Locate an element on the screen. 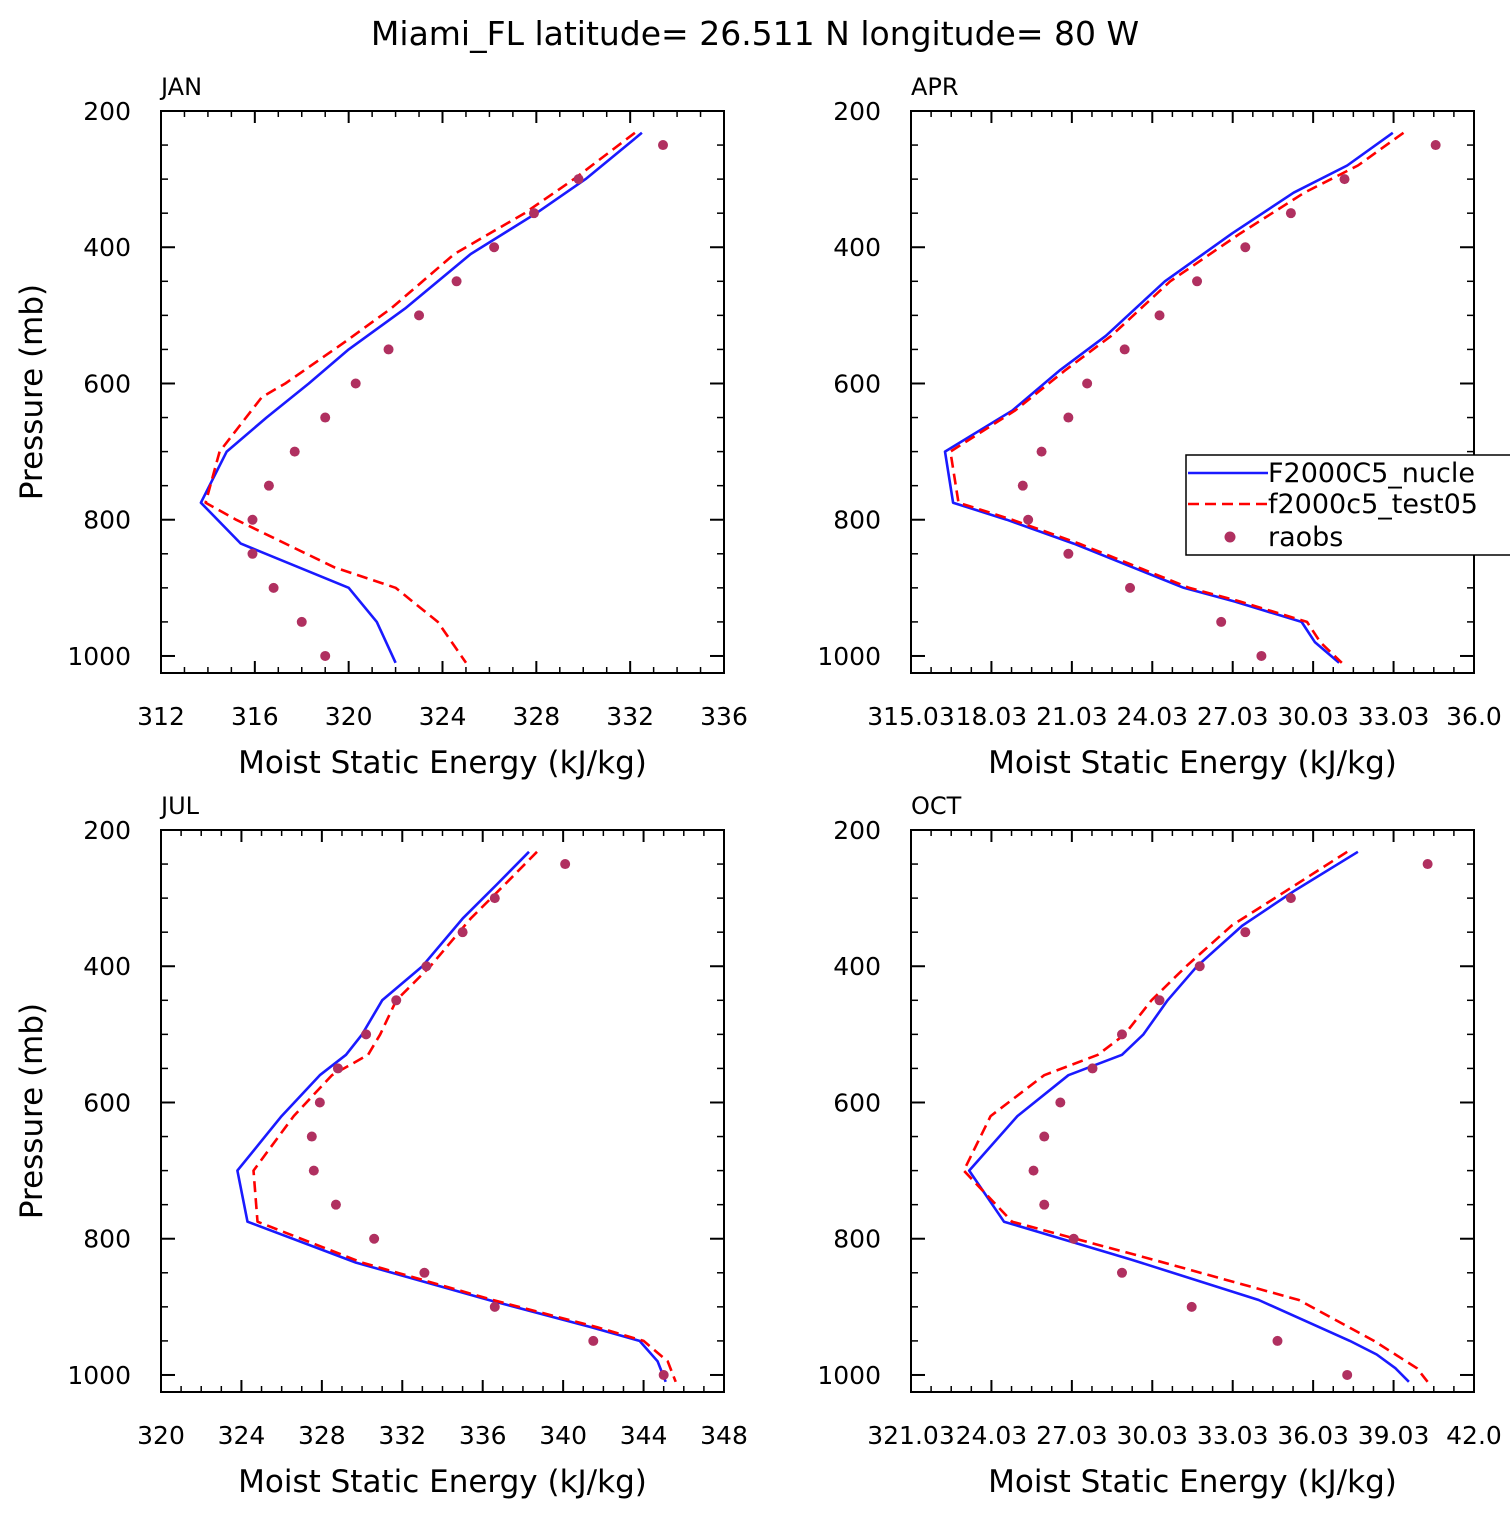 The image size is (1510, 1515). x-tick-label: 315.03 is located at coordinates (910, 716).